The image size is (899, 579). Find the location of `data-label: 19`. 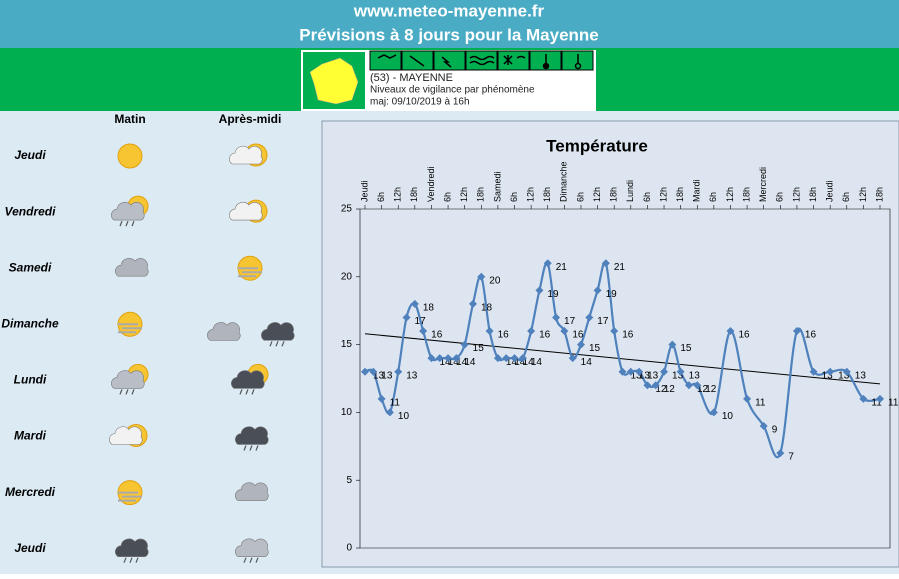

data-label: 19 is located at coordinates (553, 294).